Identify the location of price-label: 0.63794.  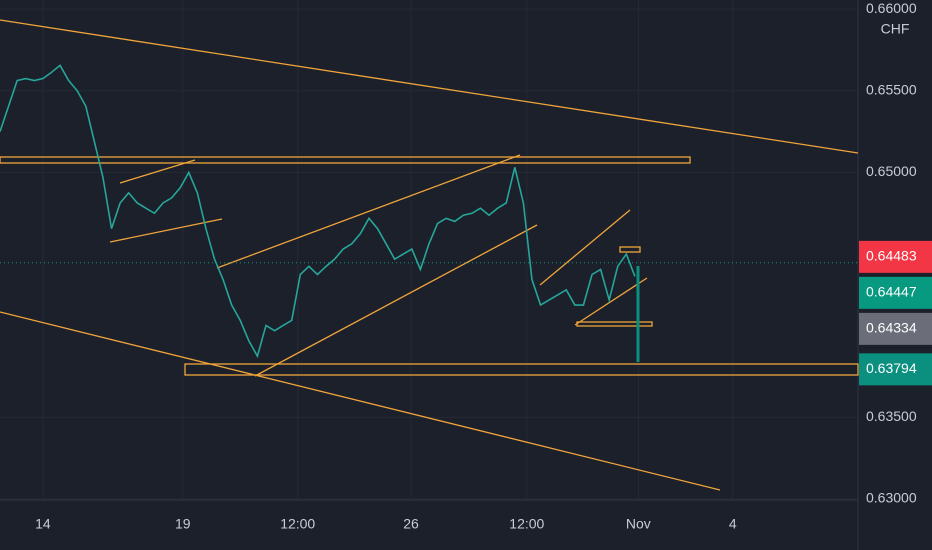
(891, 368).